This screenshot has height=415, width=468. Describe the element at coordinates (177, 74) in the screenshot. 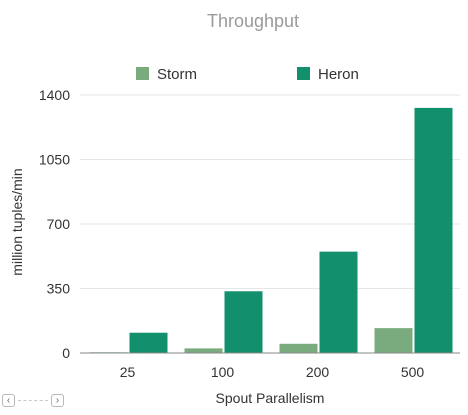

I see `legend-label-storm: Storm` at that location.